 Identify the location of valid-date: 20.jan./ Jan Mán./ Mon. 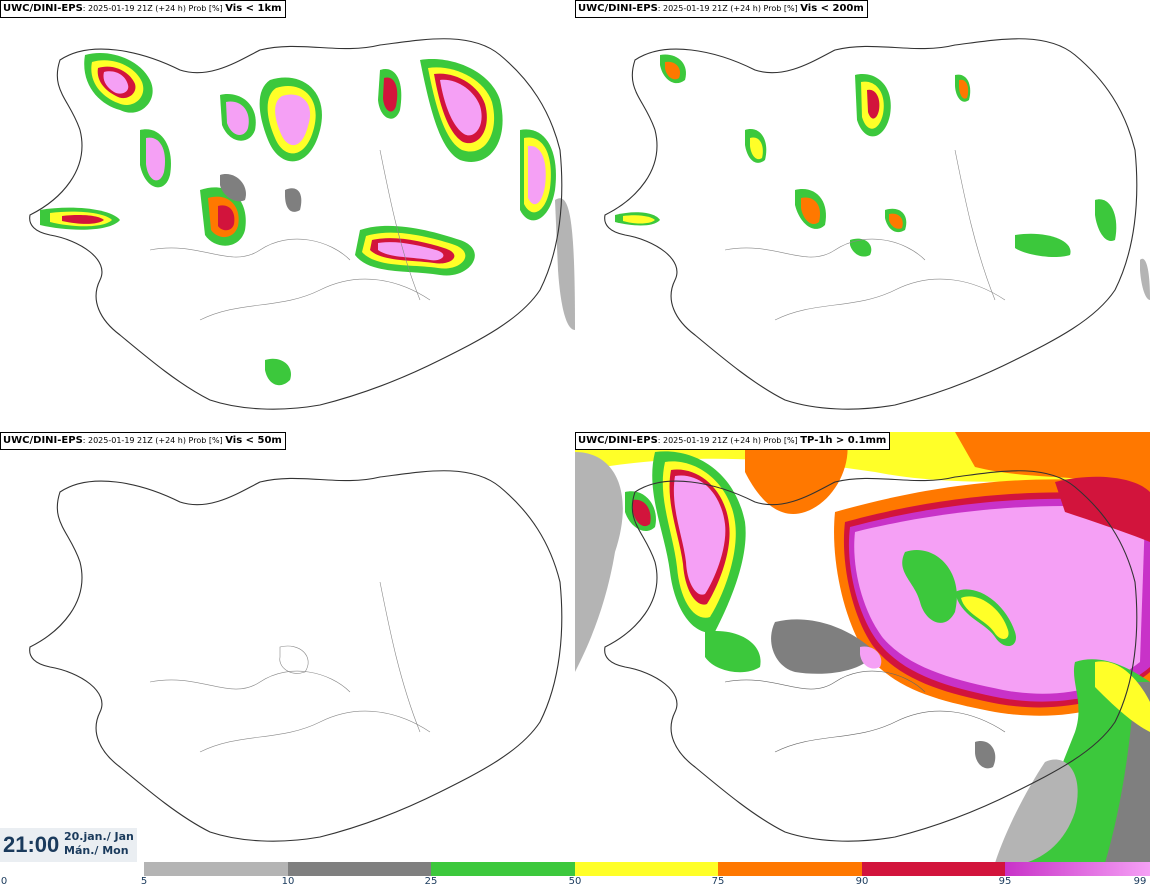
(99, 844).